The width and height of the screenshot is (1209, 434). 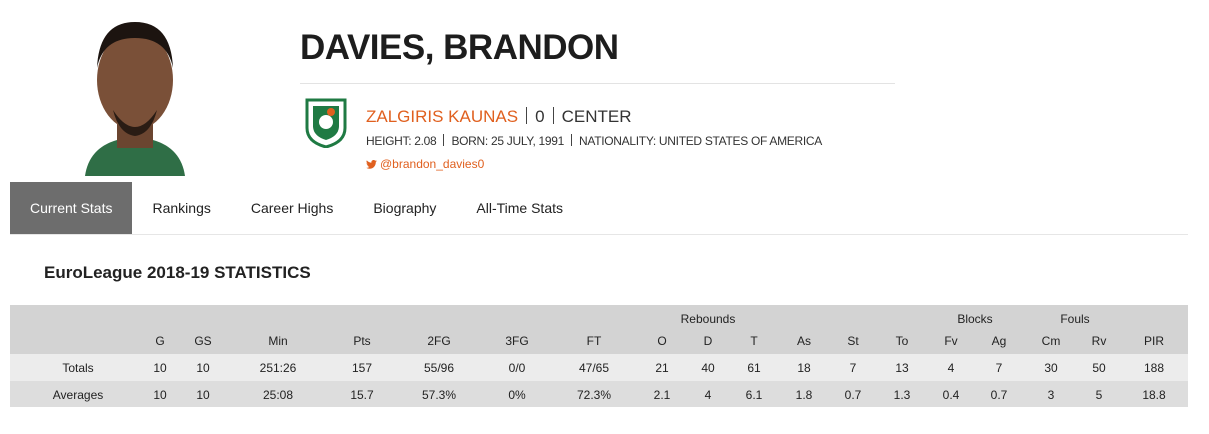 I want to click on tab: Current Stats, so click(x=71, y=208).